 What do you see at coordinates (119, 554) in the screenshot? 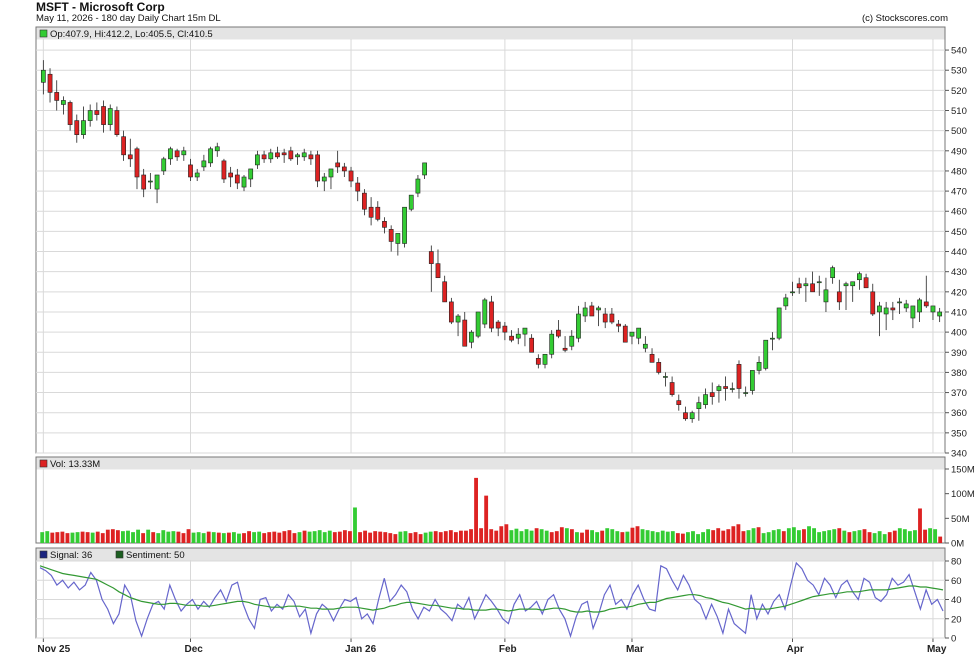
I see `legend-swatch-sentiment` at bounding box center [119, 554].